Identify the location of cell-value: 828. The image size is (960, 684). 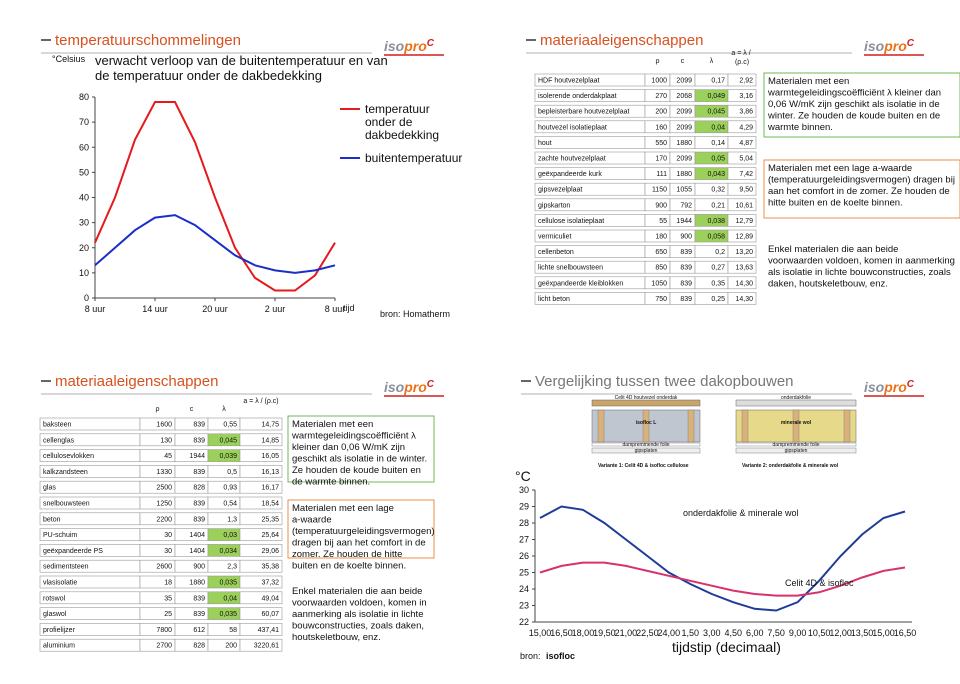
(199, 488).